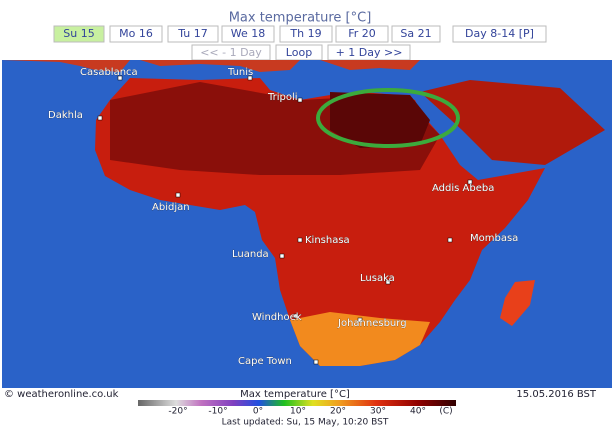  I want to click on tab-label: Th 19, so click(305, 33).